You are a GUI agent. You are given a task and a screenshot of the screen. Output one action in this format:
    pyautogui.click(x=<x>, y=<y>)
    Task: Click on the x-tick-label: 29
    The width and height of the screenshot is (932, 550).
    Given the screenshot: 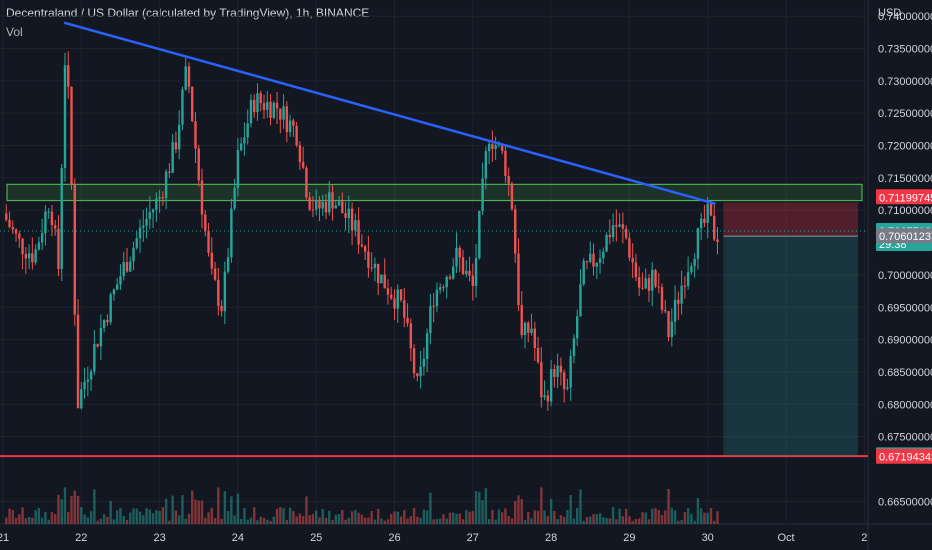 What is the action you would take?
    pyautogui.click(x=629, y=538)
    